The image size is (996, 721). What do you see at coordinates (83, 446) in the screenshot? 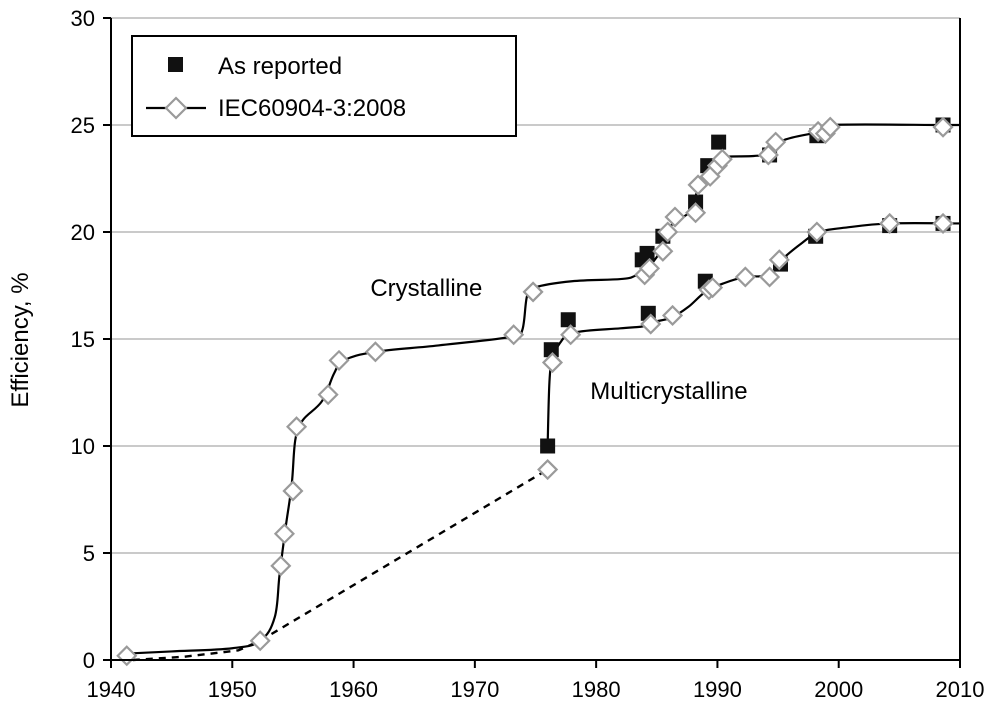
I see `y-tick-label: 10` at bounding box center [83, 446].